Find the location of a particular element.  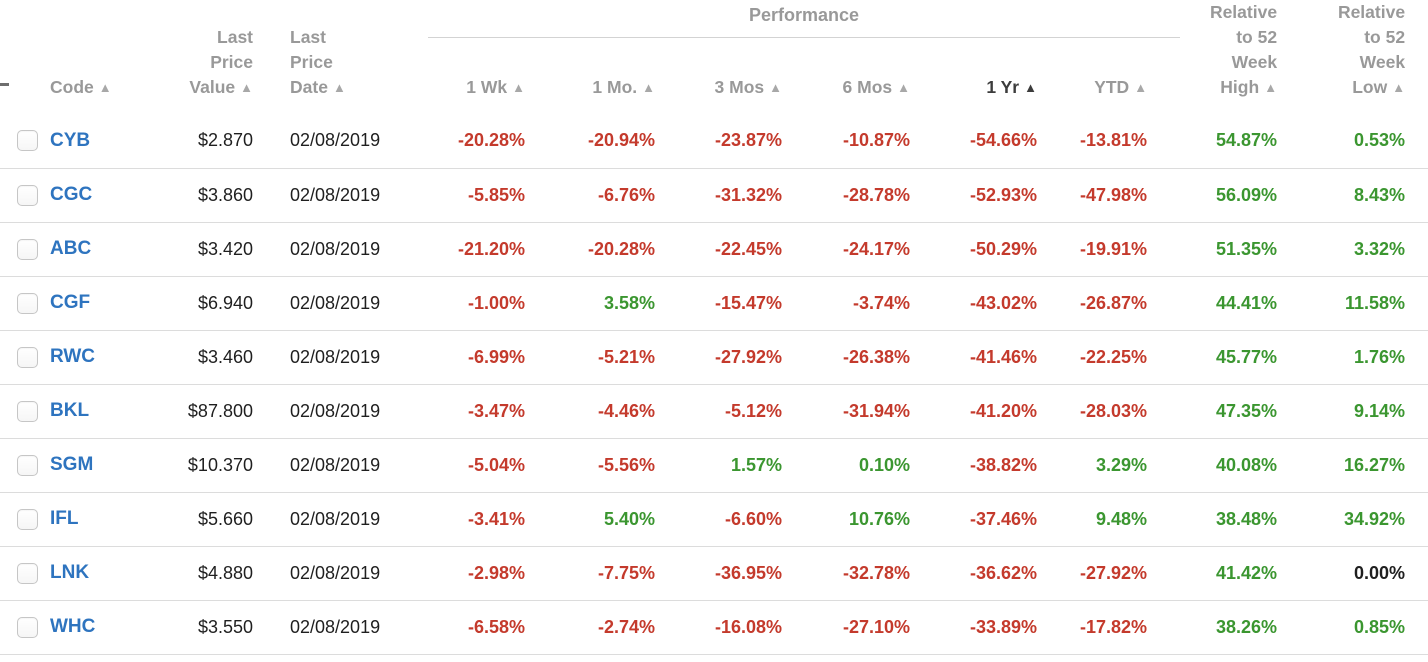

rel-52wk-high: 38.48% is located at coordinates (1212, 519).